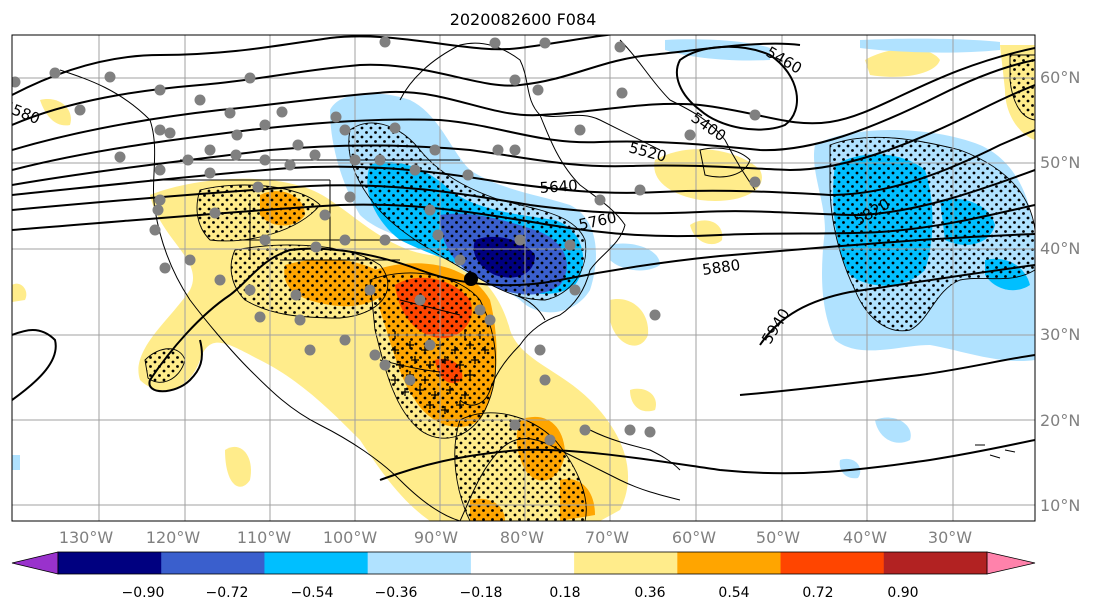 Image resolution: width=1102 pixels, height=613 pixels. What do you see at coordinates (143, 593) in the screenshot?
I see `colorbar-tick-label: −0.90` at bounding box center [143, 593].